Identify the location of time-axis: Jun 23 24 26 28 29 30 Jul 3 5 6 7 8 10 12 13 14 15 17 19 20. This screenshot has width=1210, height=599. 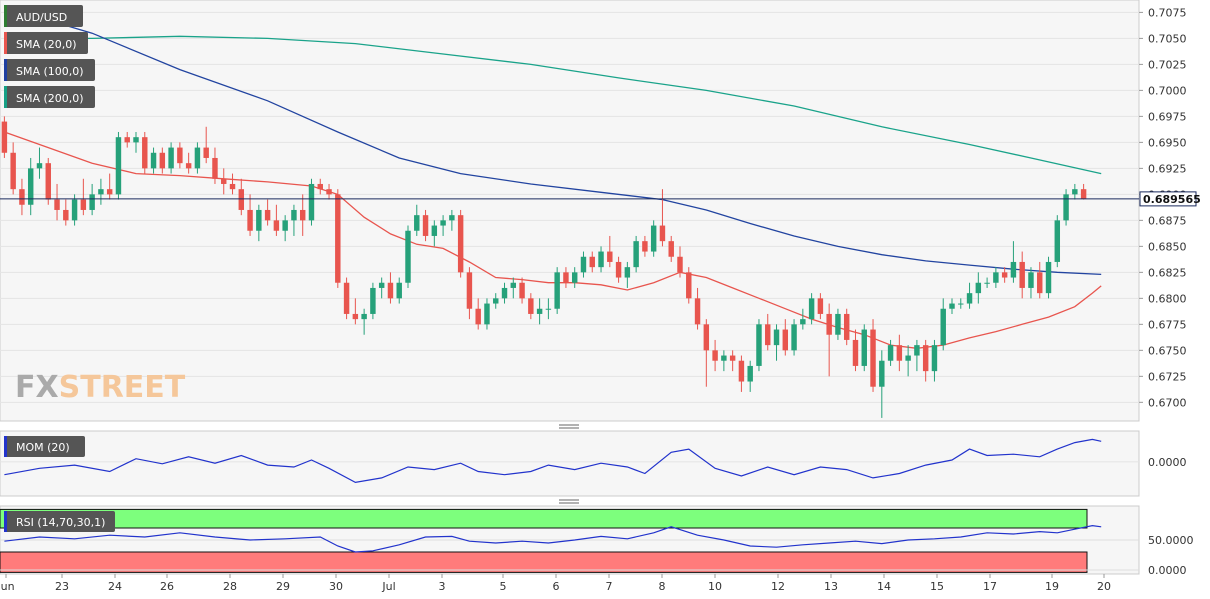
(555, 583).